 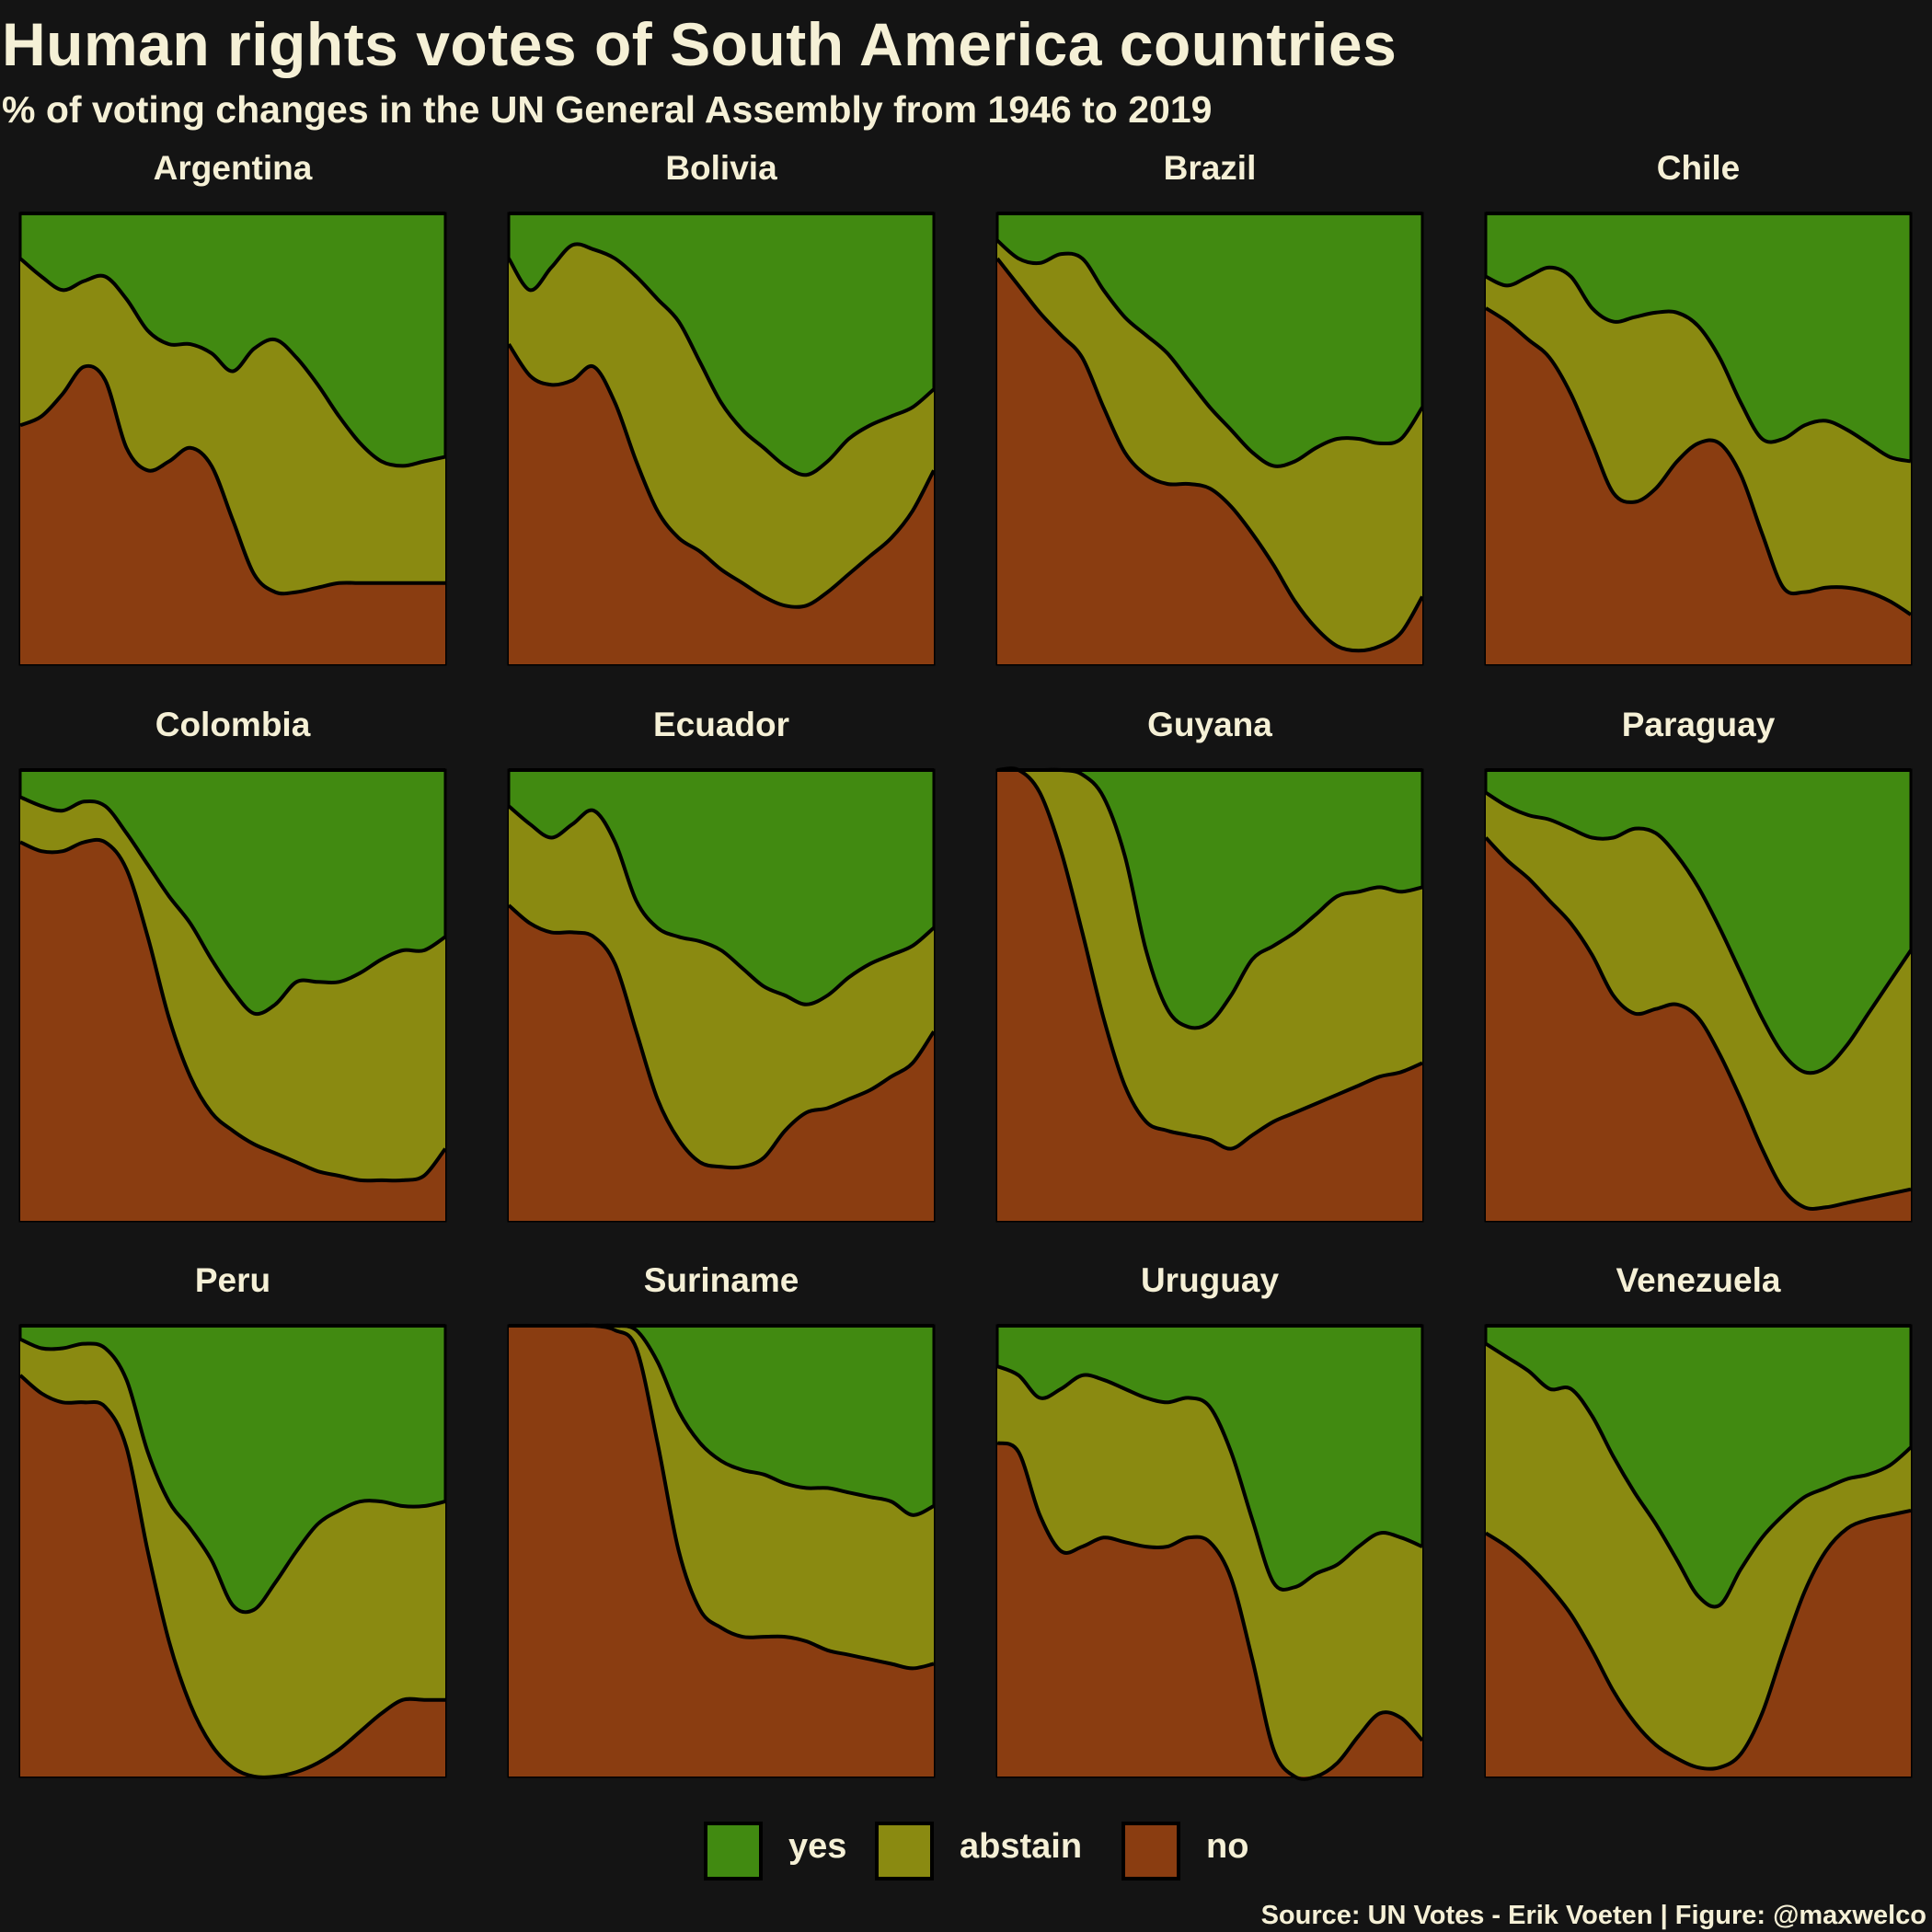 I want to click on panel-title-brazil: Brazil, so click(x=1210, y=168).